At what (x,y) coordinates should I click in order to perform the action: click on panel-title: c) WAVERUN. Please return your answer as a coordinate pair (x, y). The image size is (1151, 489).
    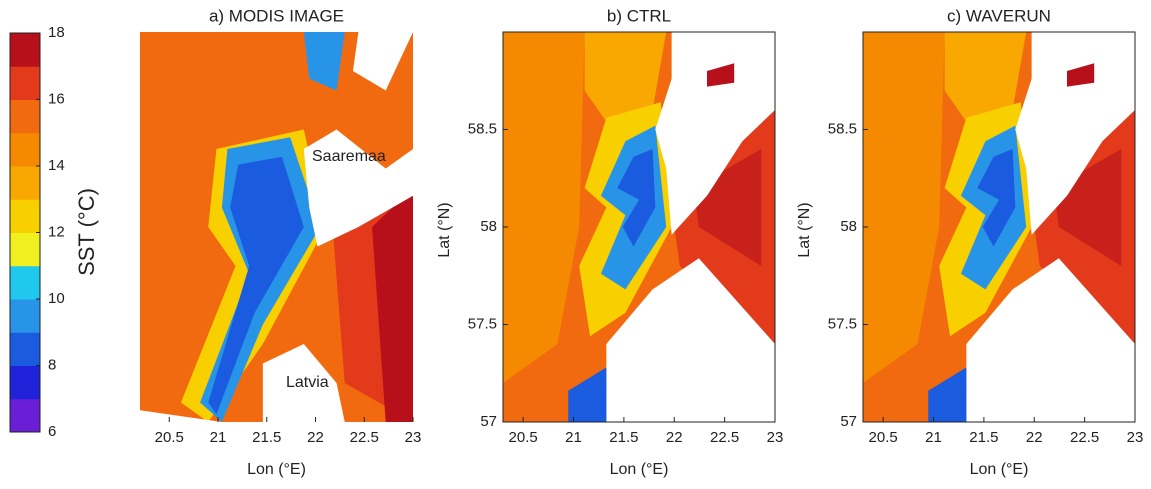
    Looking at the image, I should click on (999, 15).